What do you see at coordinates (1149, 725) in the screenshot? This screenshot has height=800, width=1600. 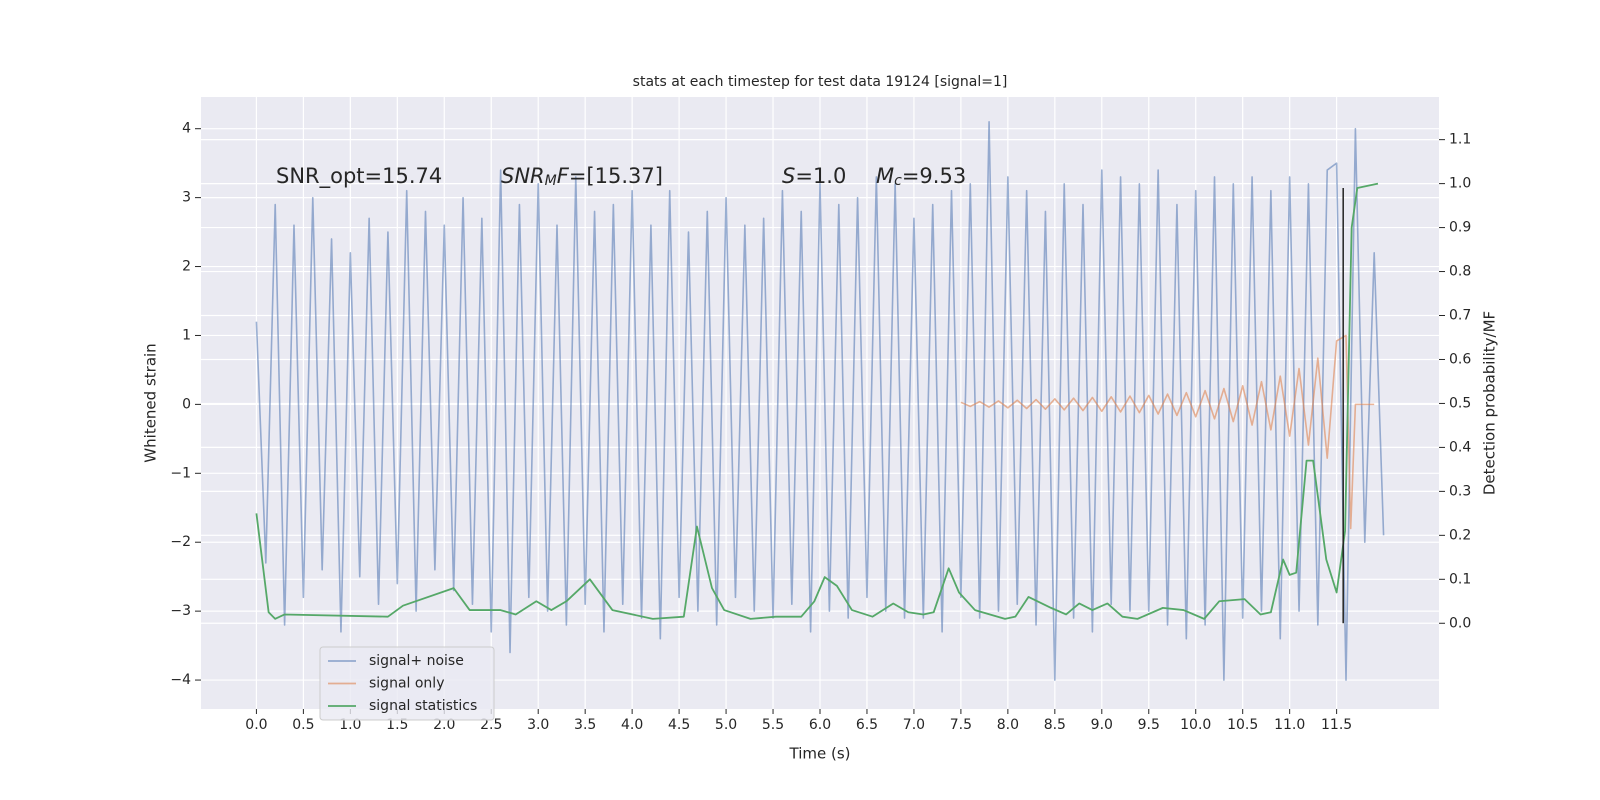 I see `x-tick-label: 9.5` at bounding box center [1149, 725].